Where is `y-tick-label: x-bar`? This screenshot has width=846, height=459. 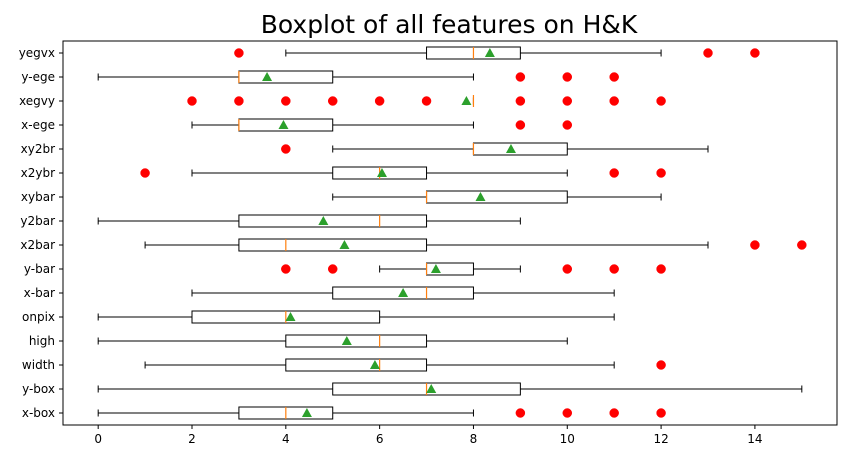 y-tick-label: x-bar is located at coordinates (39, 293).